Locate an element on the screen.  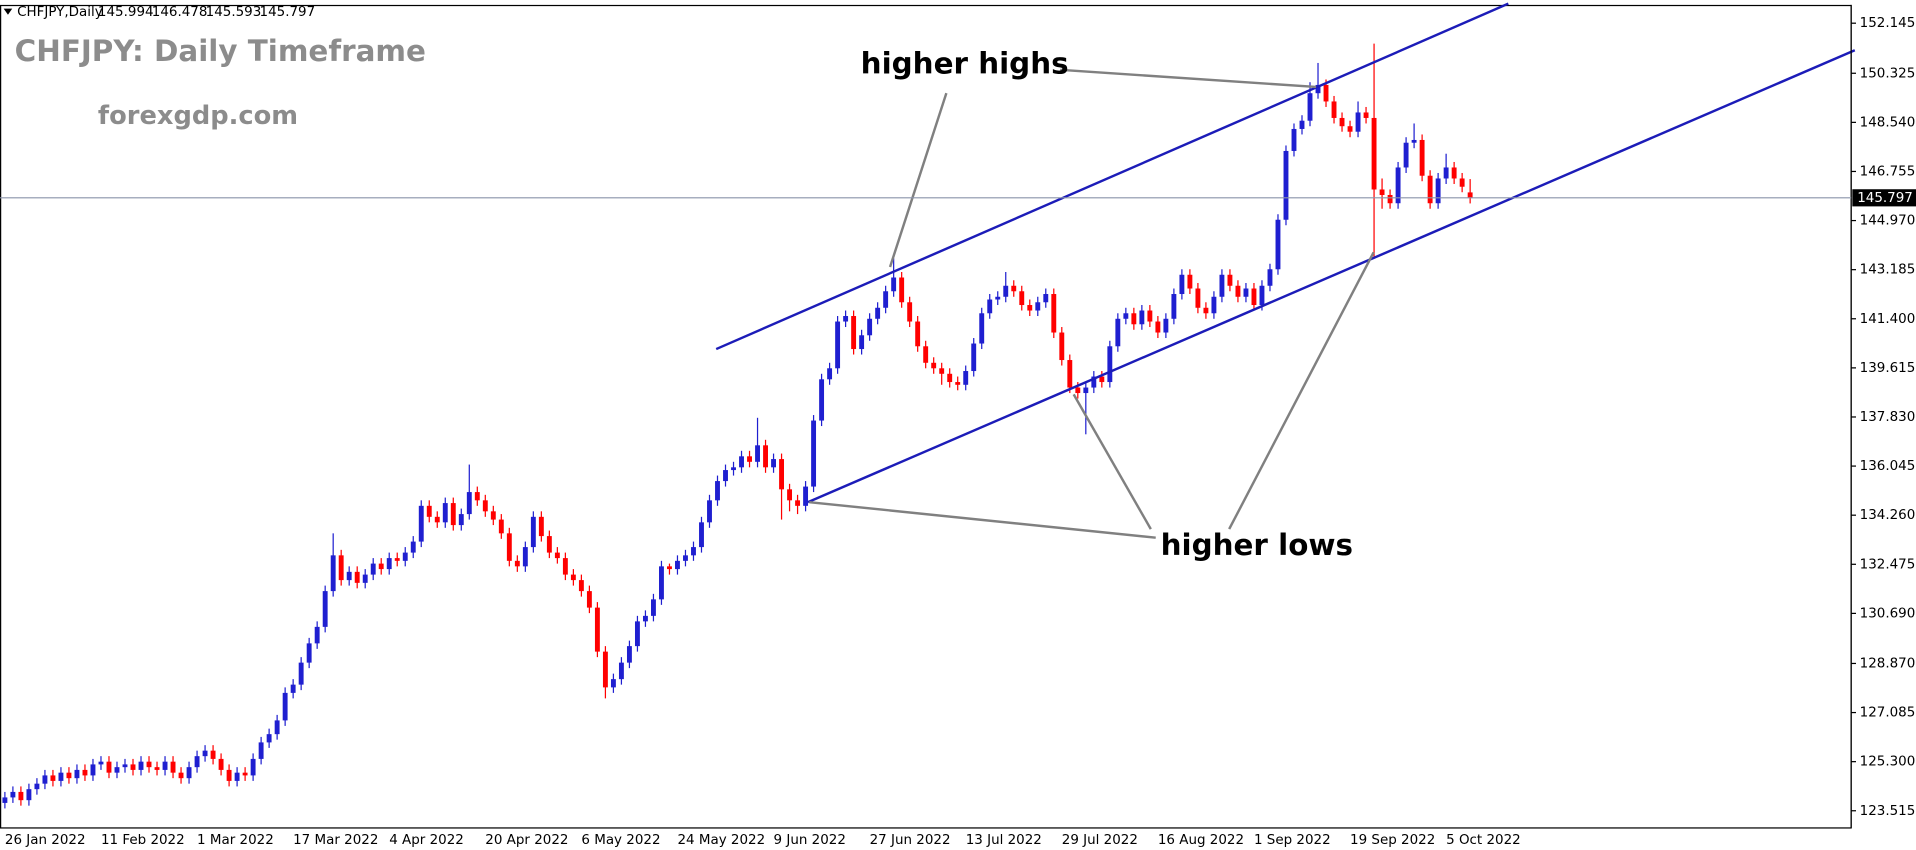
x-tick-label: 9 Jun 2022 is located at coordinates (810, 840).